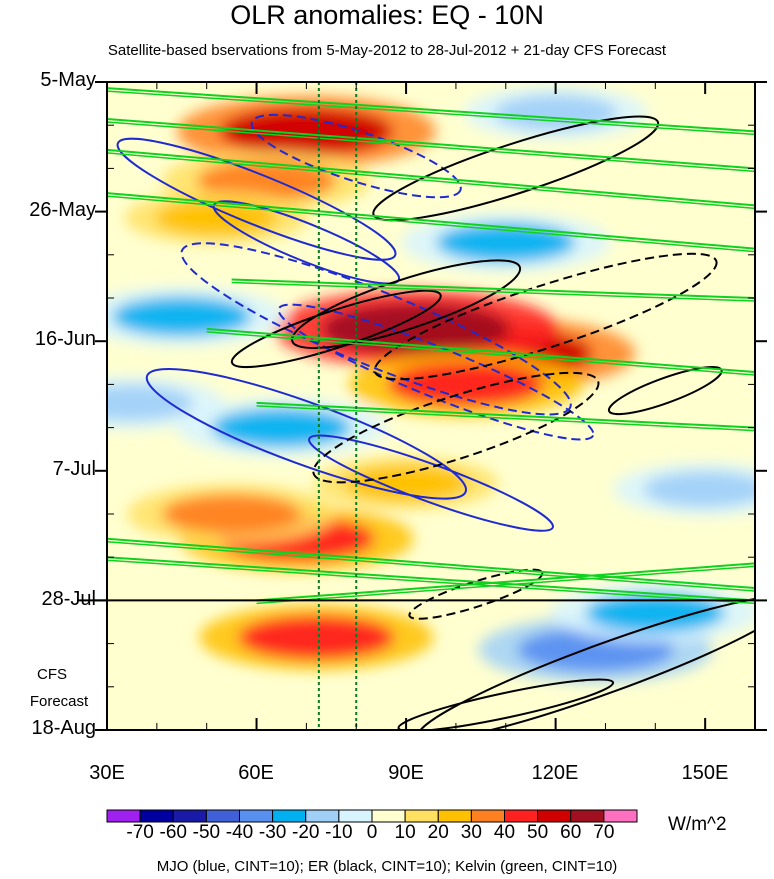 This screenshot has height=879, width=774. I want to click on colorbar-tick-label: -30, so click(272, 832).